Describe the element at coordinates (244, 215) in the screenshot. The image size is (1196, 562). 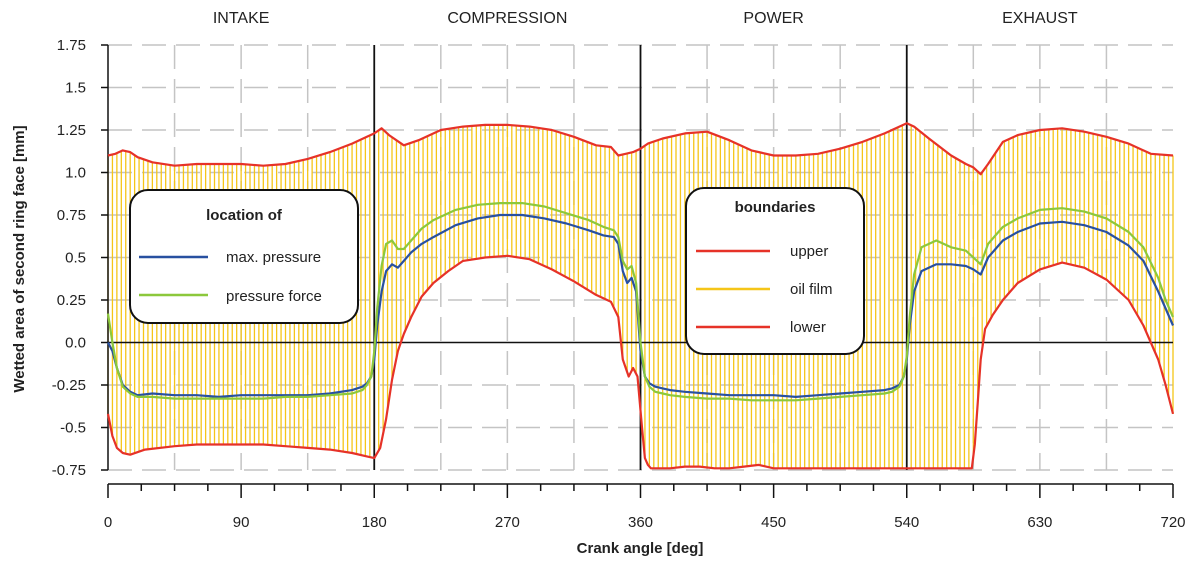
I see `legend-location-title: location of` at that location.